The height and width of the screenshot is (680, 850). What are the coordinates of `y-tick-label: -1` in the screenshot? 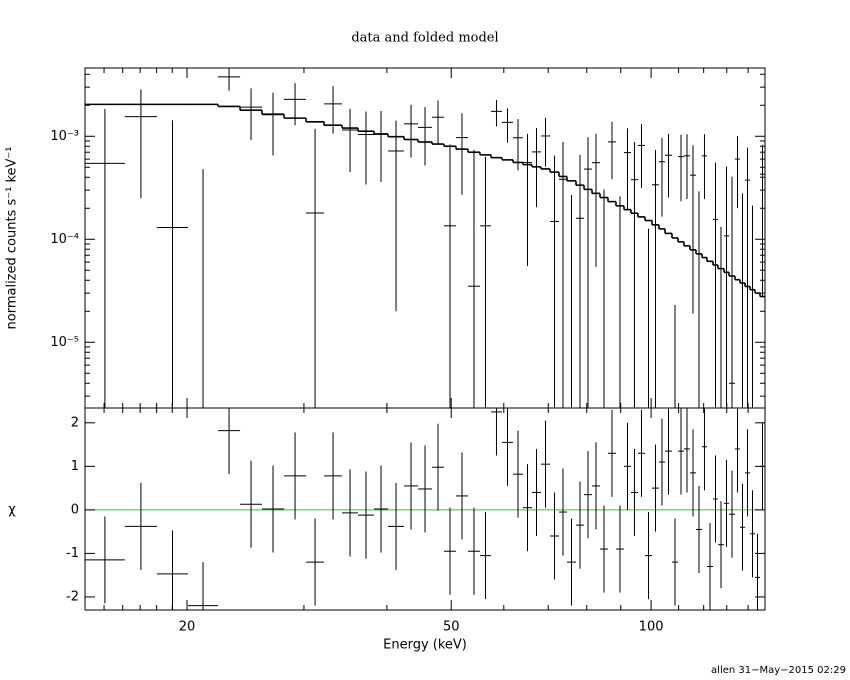 It's located at (72, 553).